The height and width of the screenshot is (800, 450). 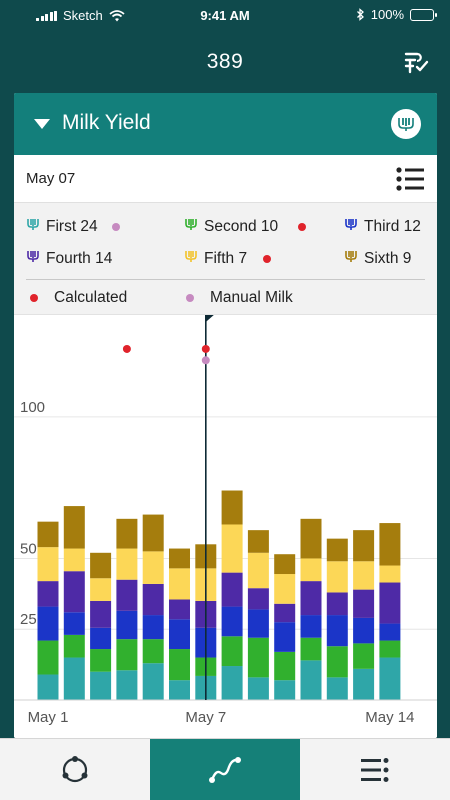 What do you see at coordinates (205, 717) in the screenshot?
I see `x-tick-label: May 7` at bounding box center [205, 717].